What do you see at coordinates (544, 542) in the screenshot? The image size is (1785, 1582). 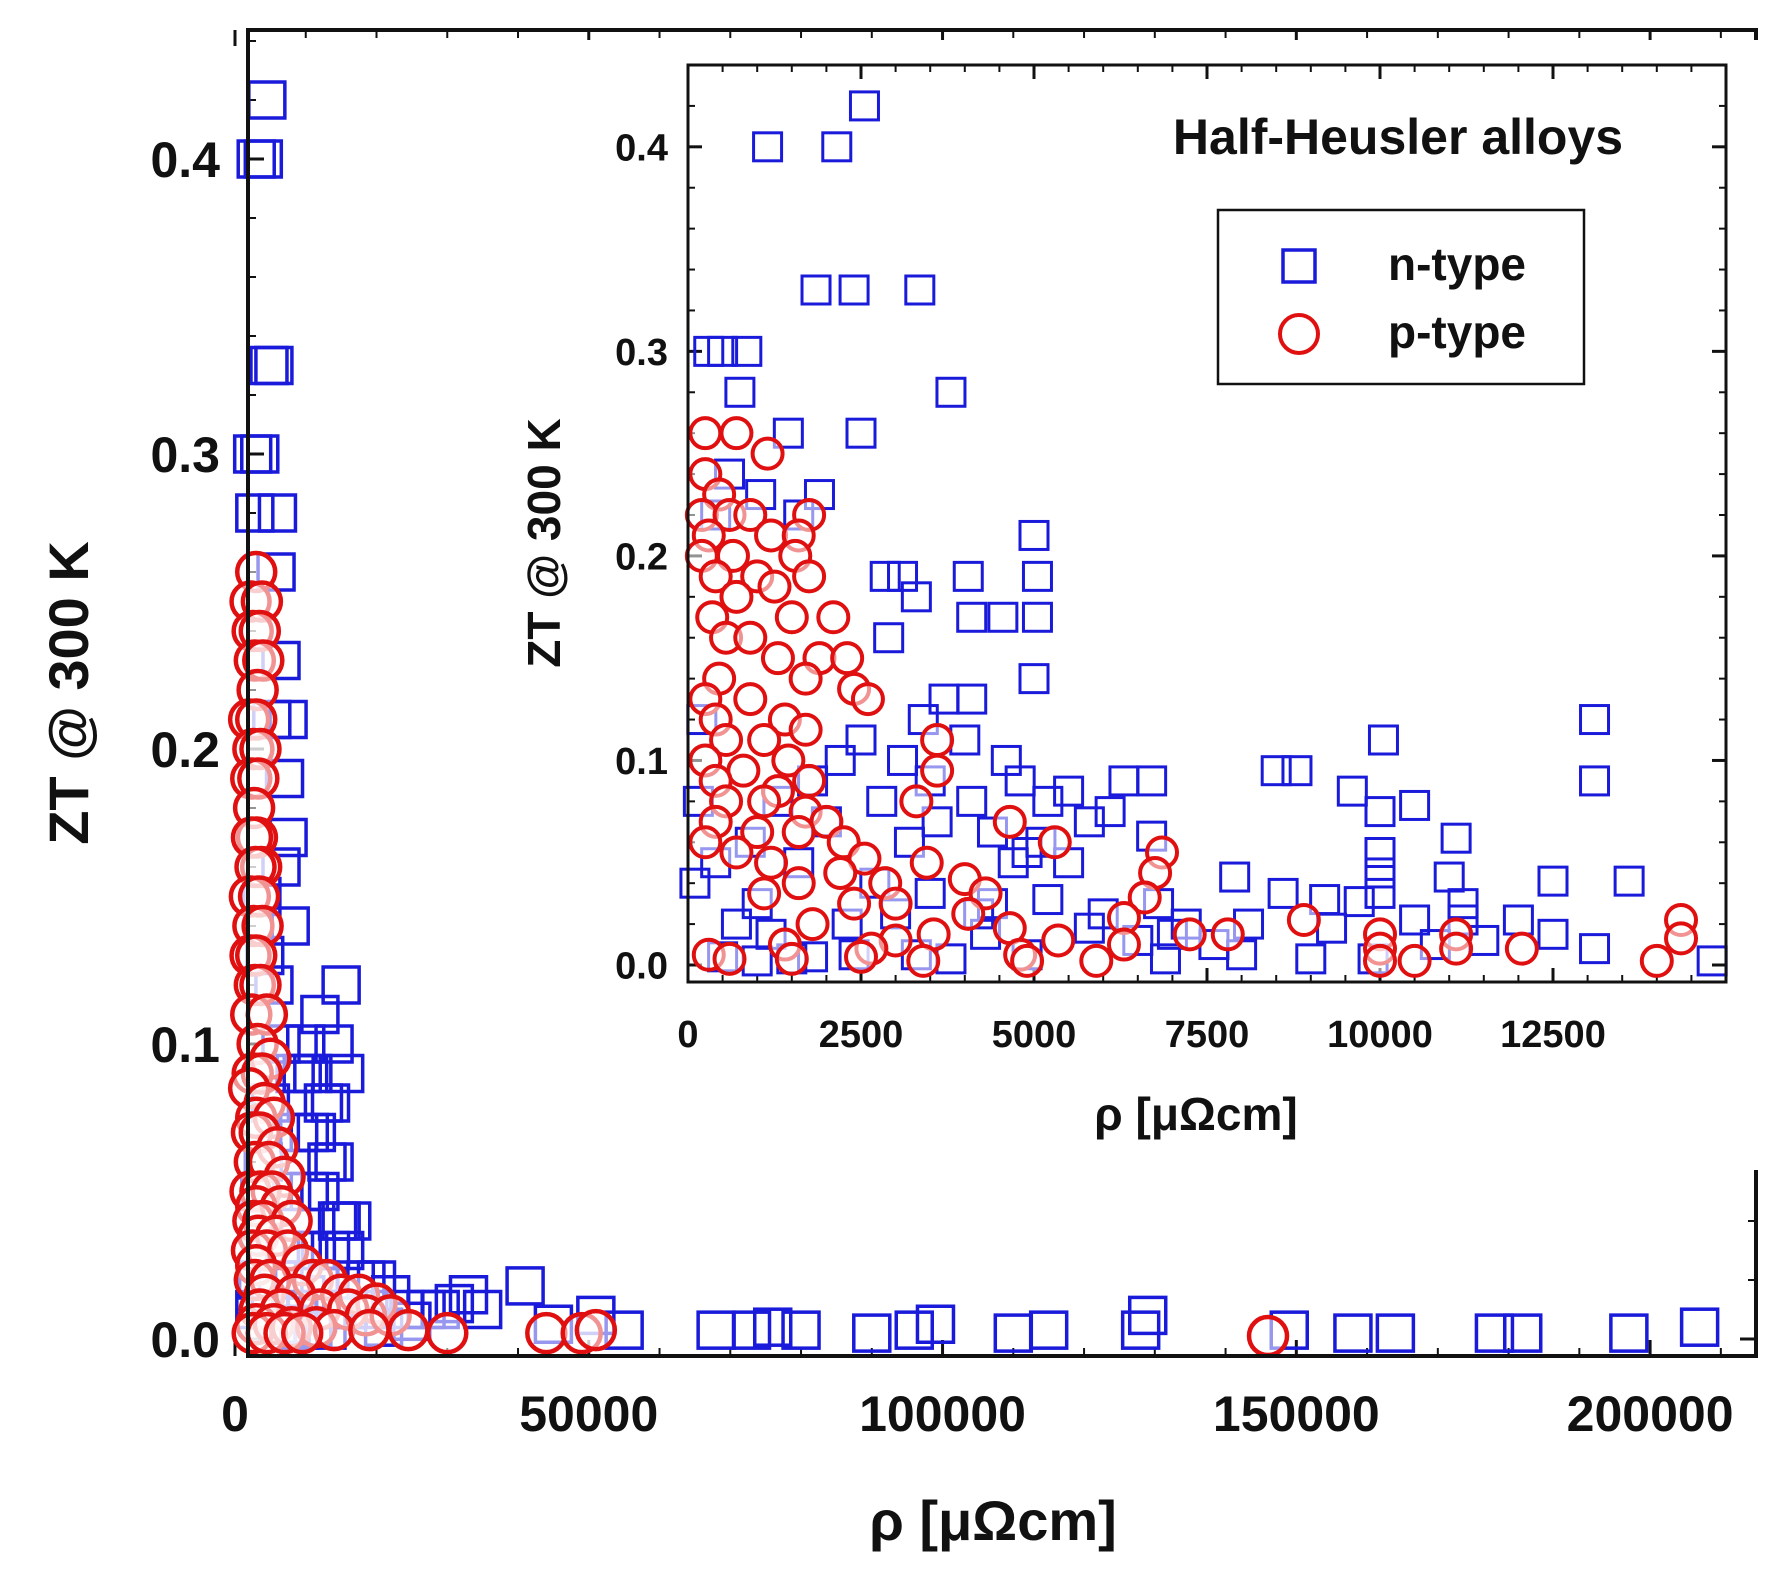 I see `inset-y-axis-title: ZT @ 300 K` at bounding box center [544, 542].